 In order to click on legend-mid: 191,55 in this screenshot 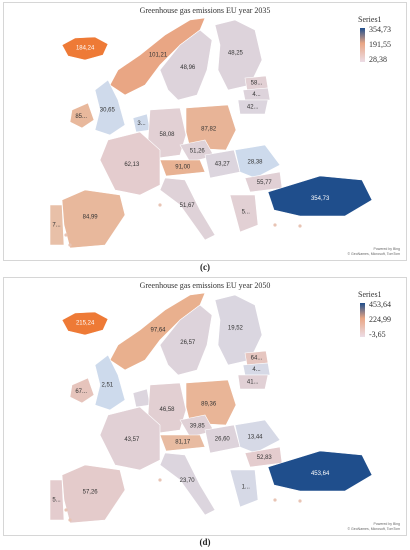, I will do `click(380, 44)`.